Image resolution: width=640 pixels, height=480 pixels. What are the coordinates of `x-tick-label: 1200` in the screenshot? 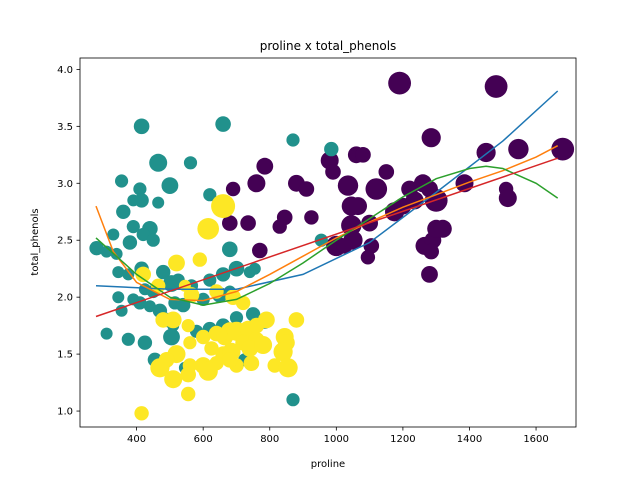 It's located at (402, 439).